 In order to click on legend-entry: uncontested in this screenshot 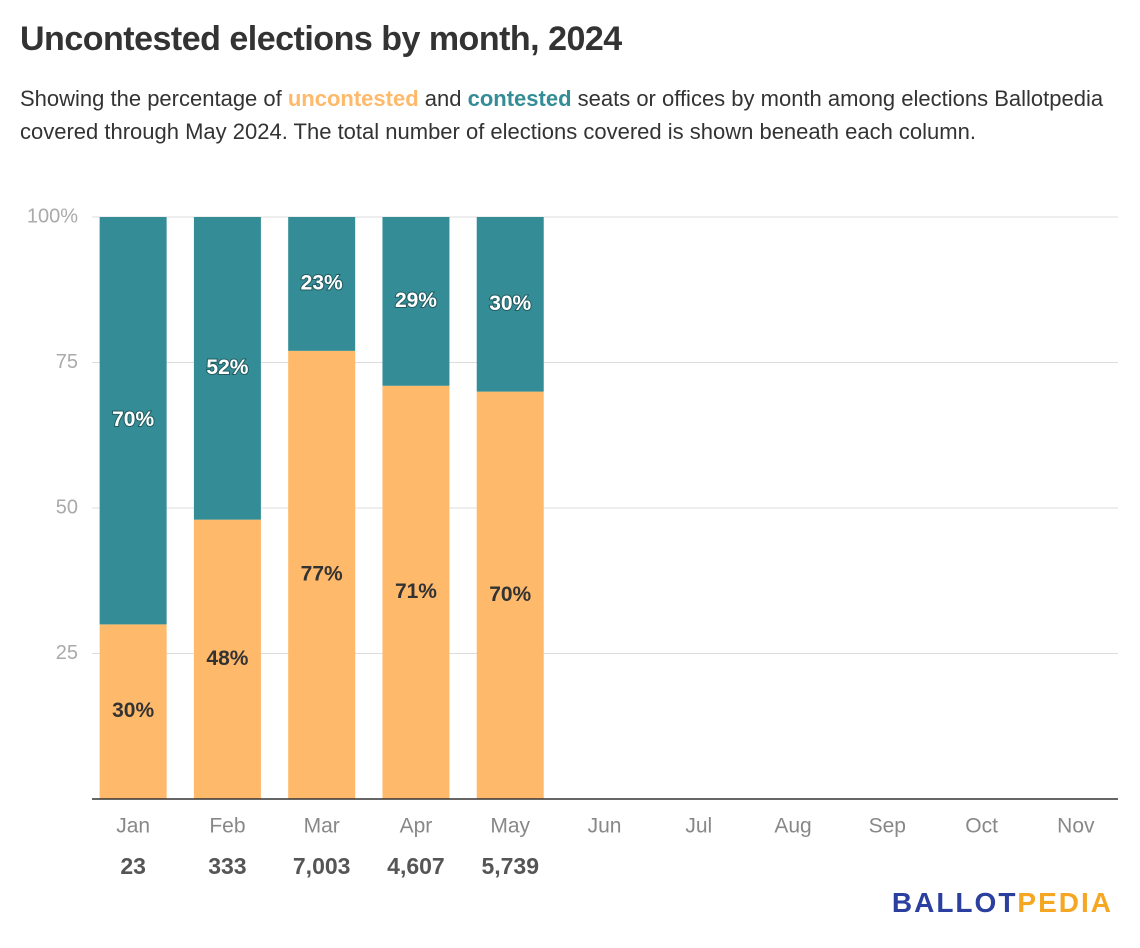, I will do `click(353, 98)`.